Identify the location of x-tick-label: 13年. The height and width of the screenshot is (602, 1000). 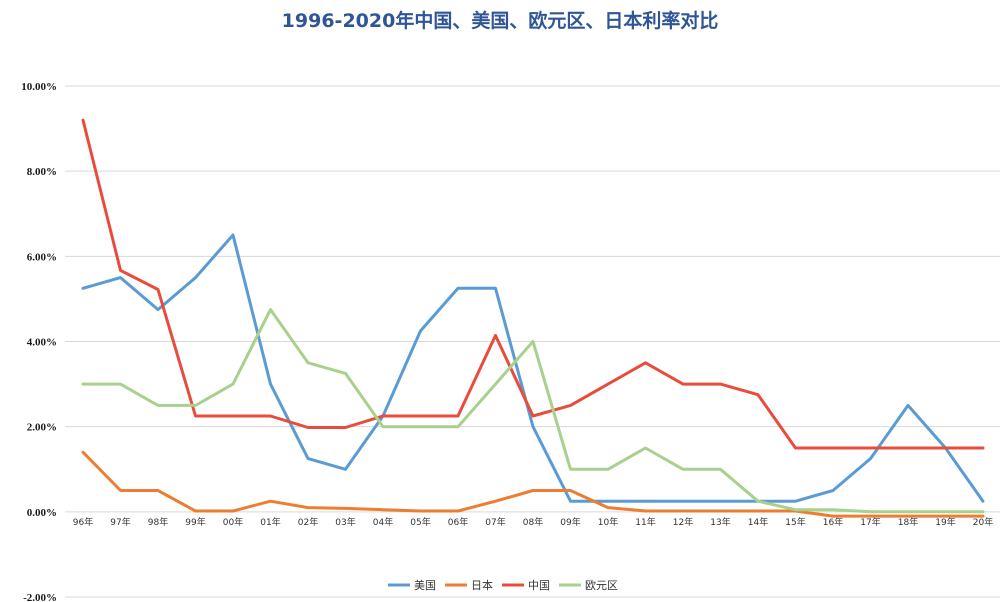
(720, 522).